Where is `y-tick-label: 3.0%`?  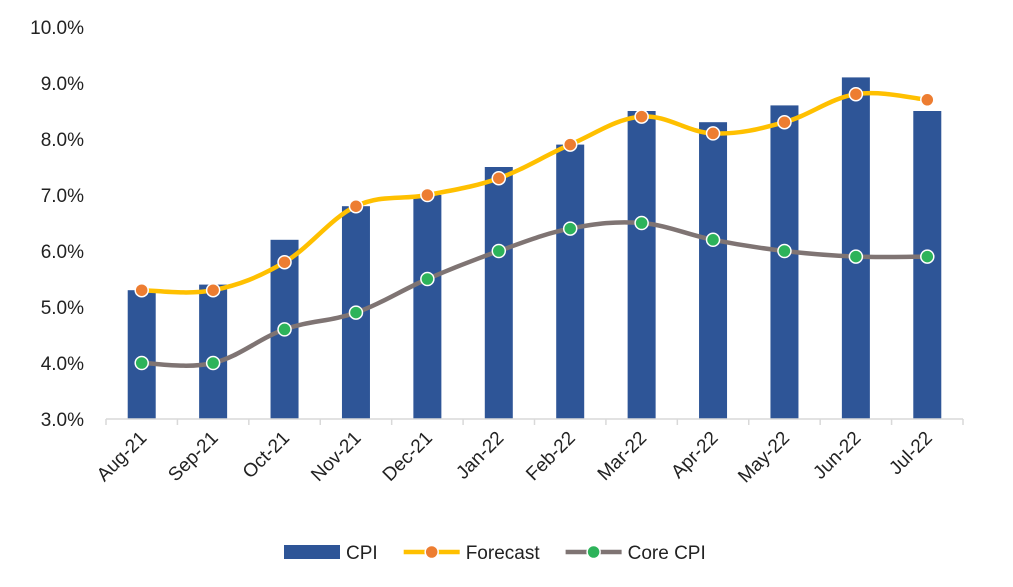
y-tick-label: 3.0% is located at coordinates (62, 420).